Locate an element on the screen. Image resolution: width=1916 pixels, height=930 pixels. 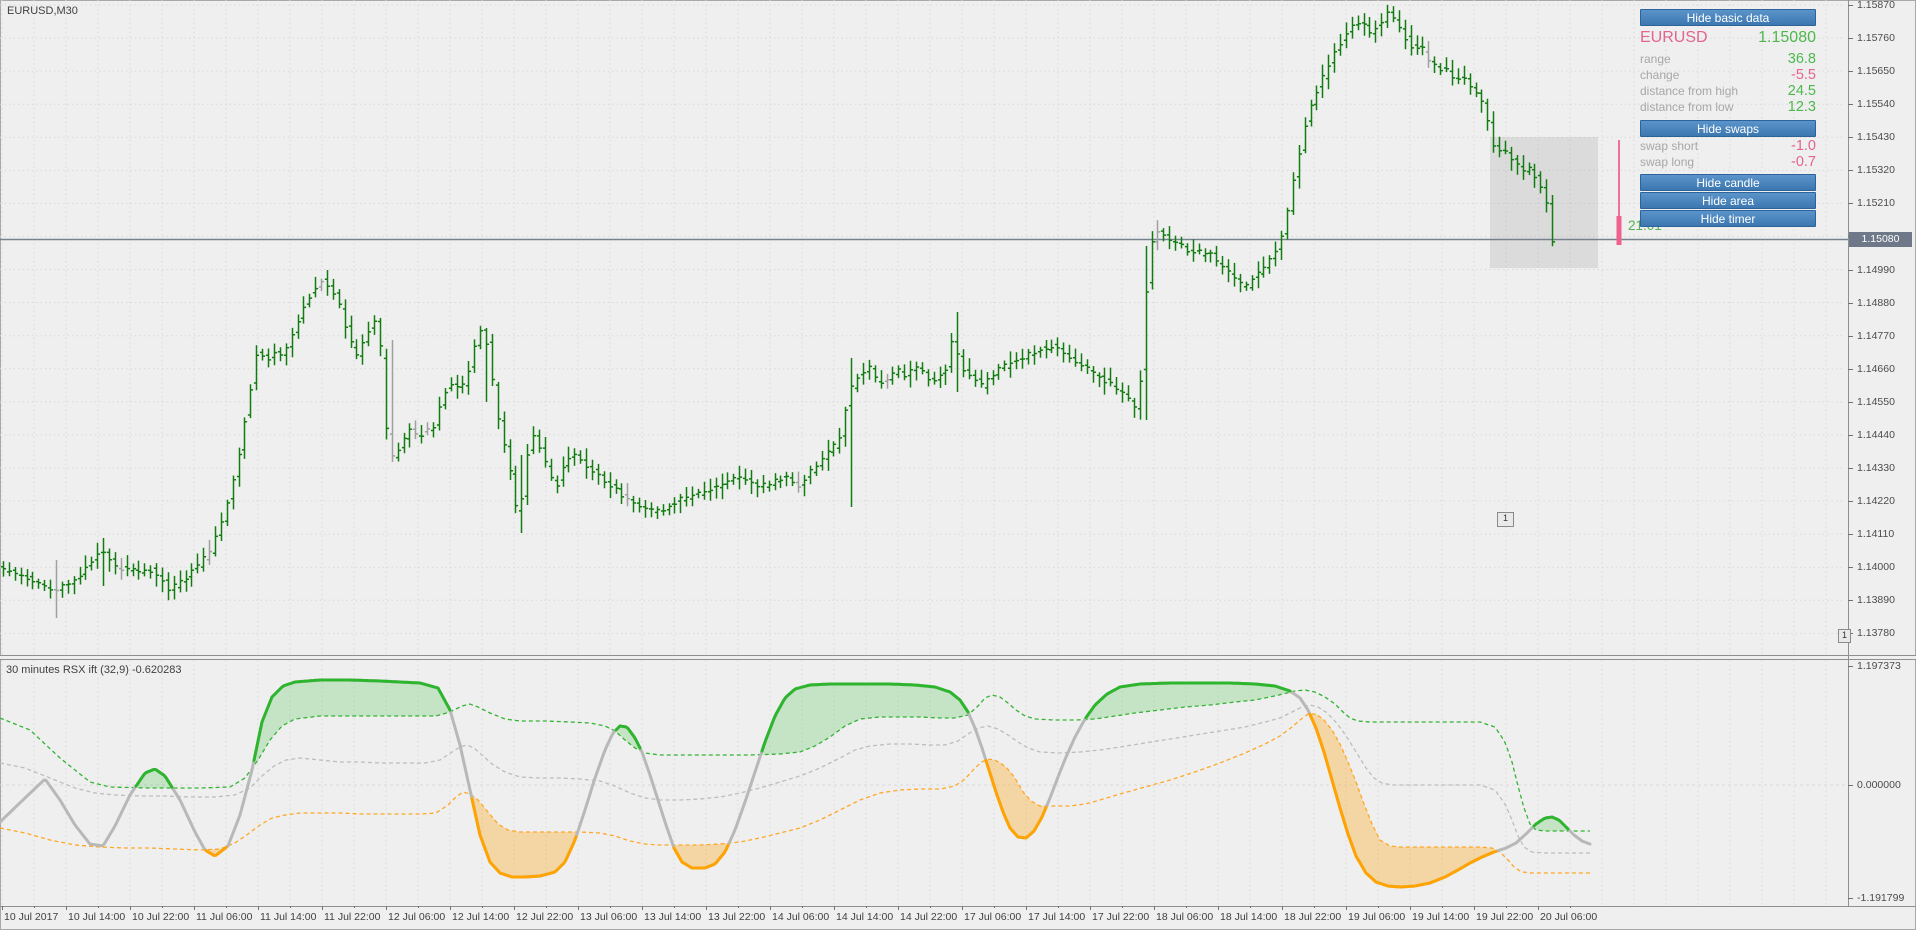
panel-quote: 1.15080 is located at coordinates (1787, 37).